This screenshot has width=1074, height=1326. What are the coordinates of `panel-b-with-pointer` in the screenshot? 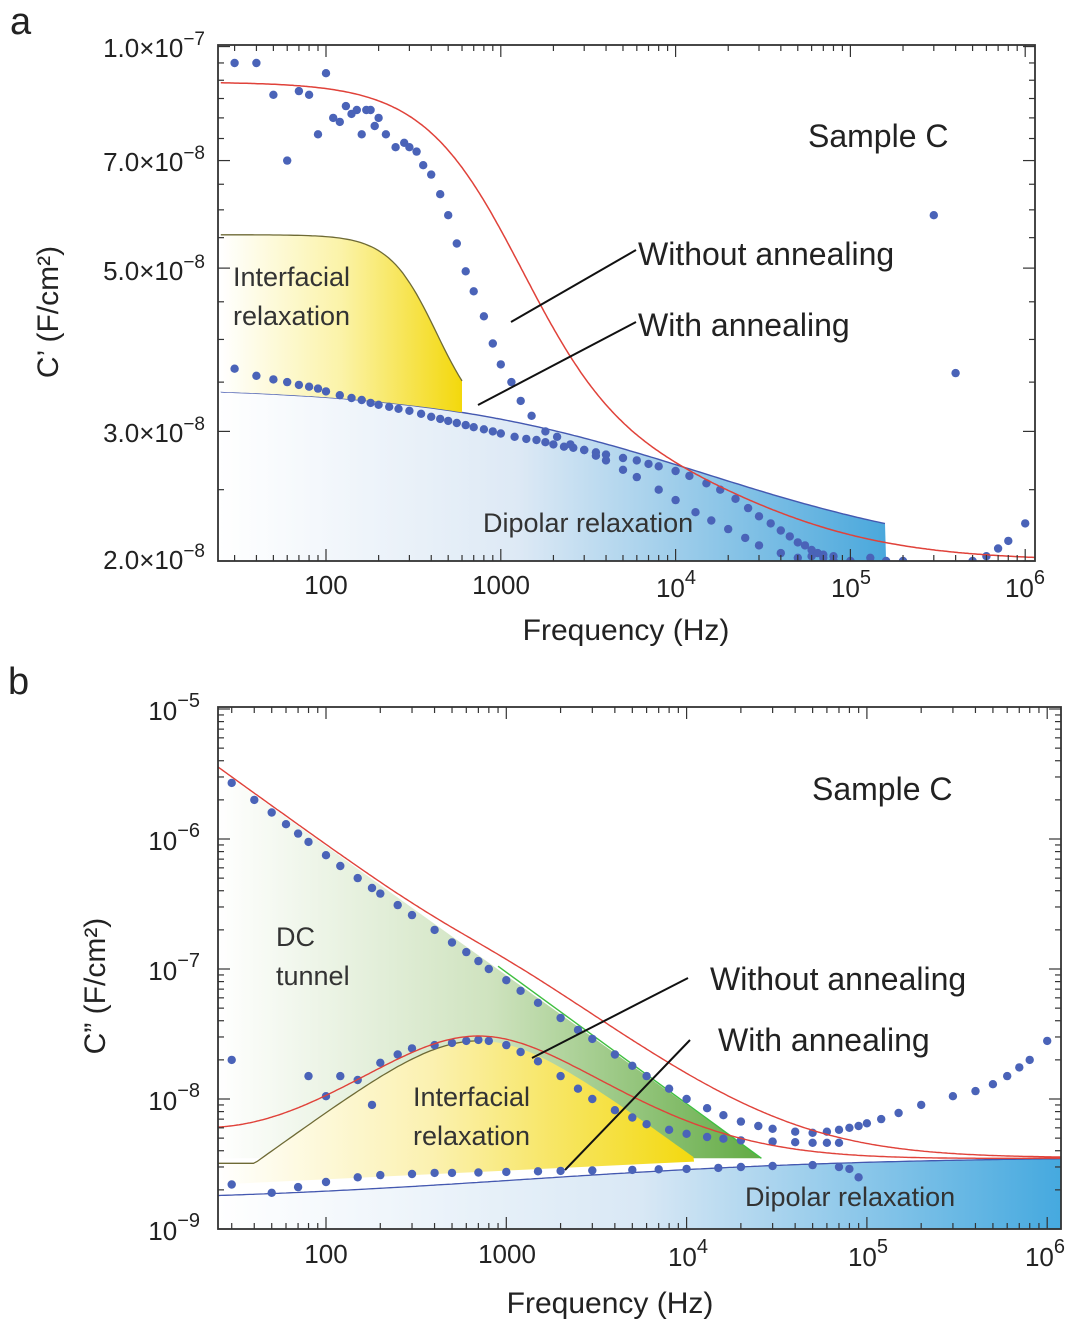 It's located at (627, 1105).